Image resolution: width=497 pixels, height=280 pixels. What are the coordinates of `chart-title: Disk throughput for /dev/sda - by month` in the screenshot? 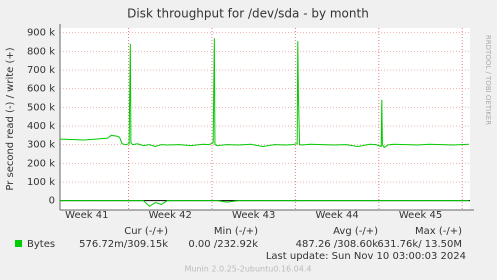 It's located at (248, 14).